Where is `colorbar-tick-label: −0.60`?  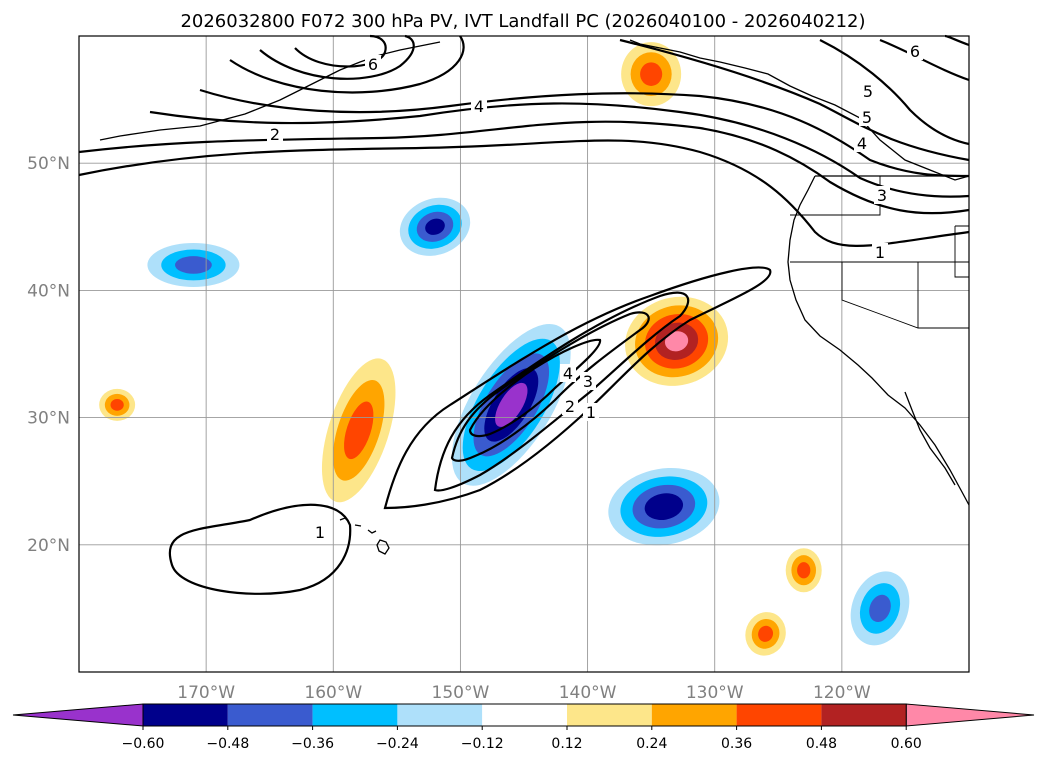
colorbar-tick-label: −0.60 is located at coordinates (143, 744).